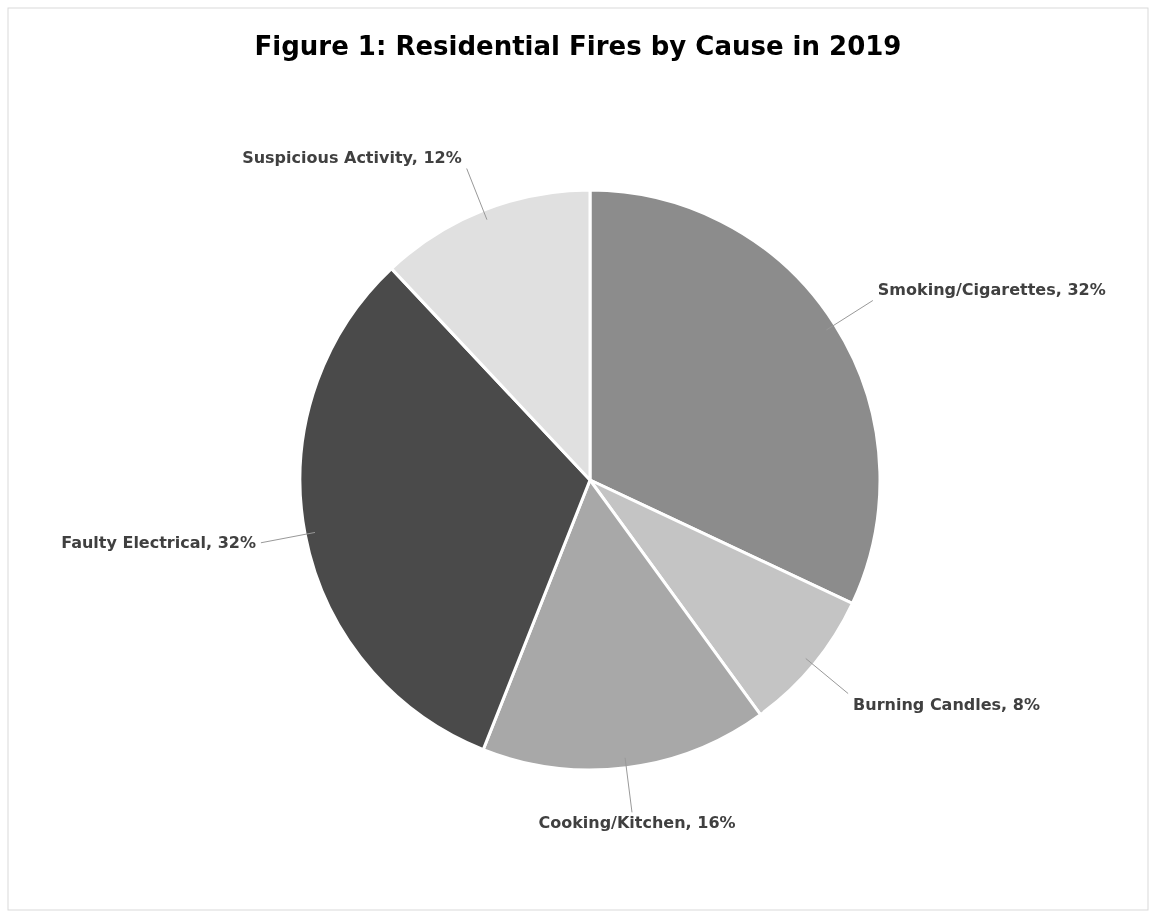 The width and height of the screenshot is (1156, 918). What do you see at coordinates (637, 823) in the screenshot?
I see `slice-label: Cooking/Kitchen, 16%` at bounding box center [637, 823].